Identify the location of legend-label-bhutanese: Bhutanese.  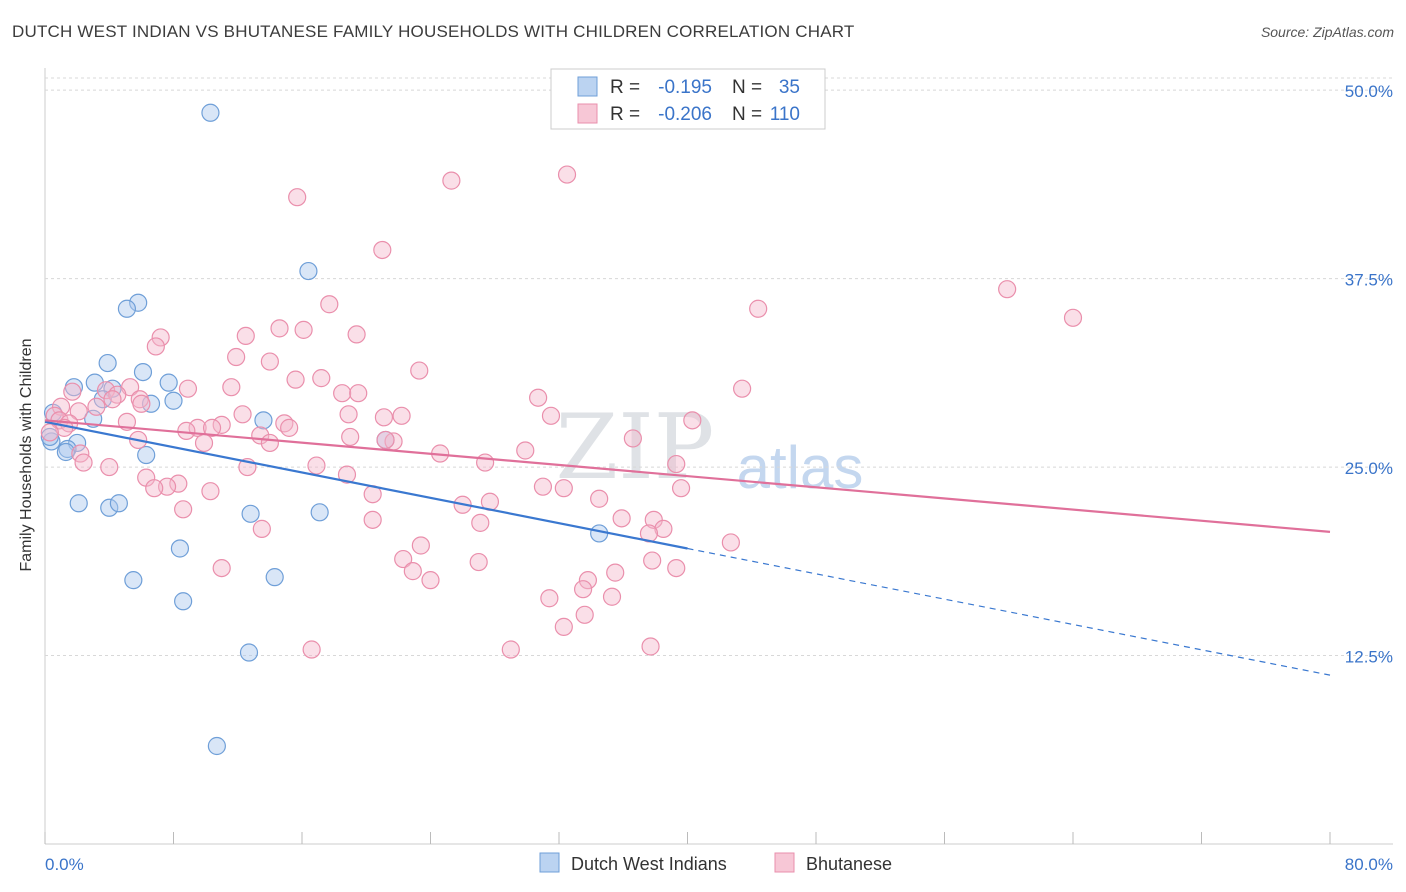
(849, 864).